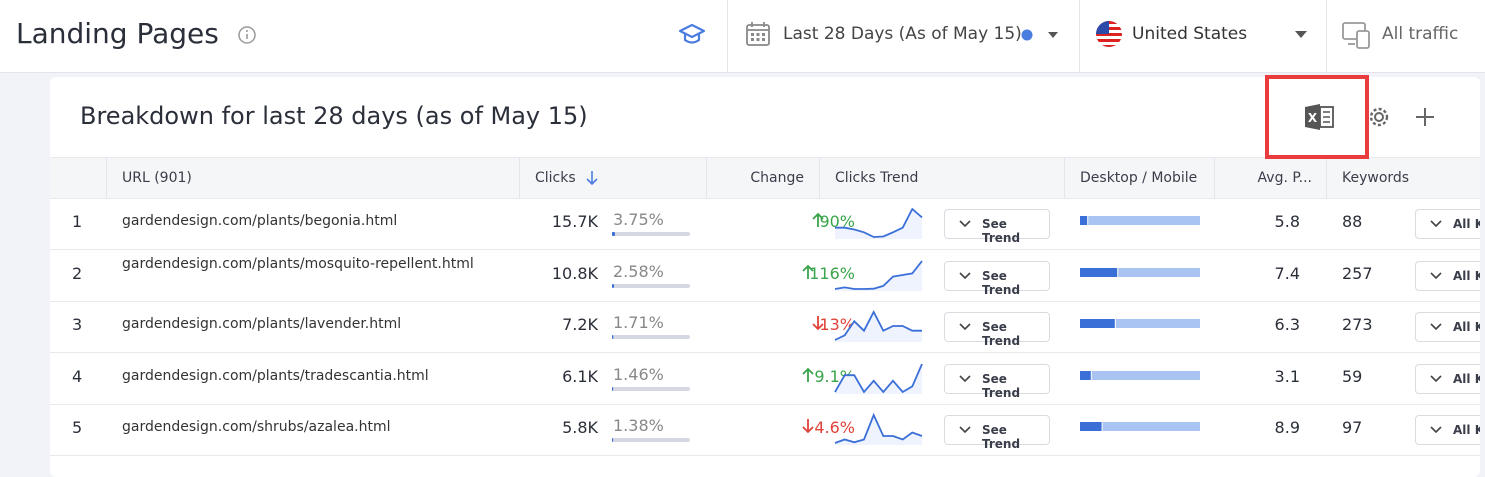  I want to click on column-header: URL (901), so click(157, 178).